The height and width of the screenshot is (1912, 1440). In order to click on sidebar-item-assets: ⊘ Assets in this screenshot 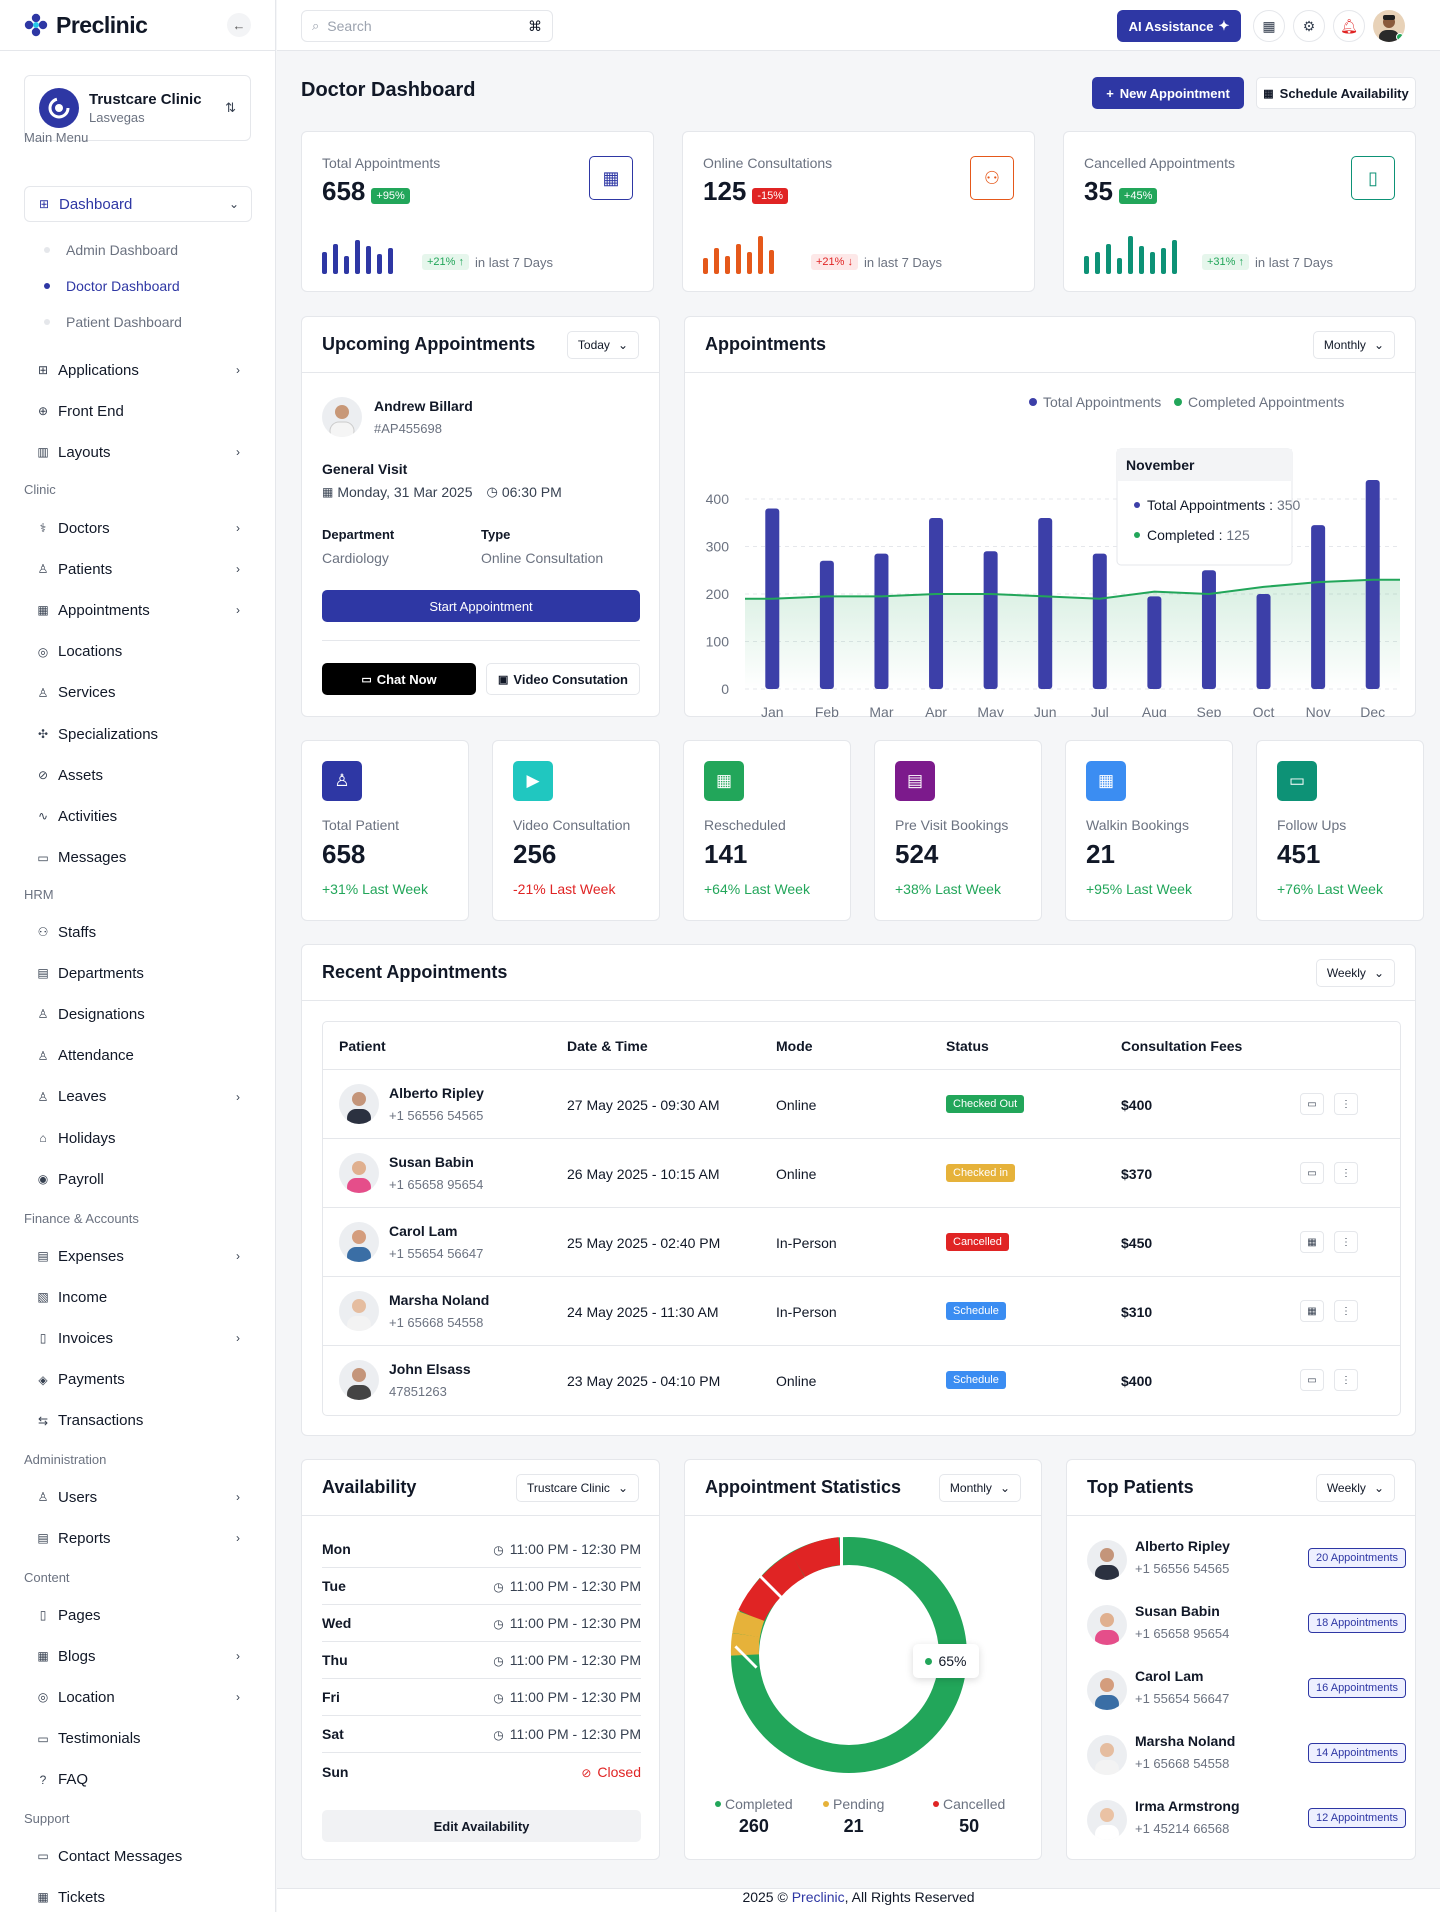, I will do `click(138, 775)`.